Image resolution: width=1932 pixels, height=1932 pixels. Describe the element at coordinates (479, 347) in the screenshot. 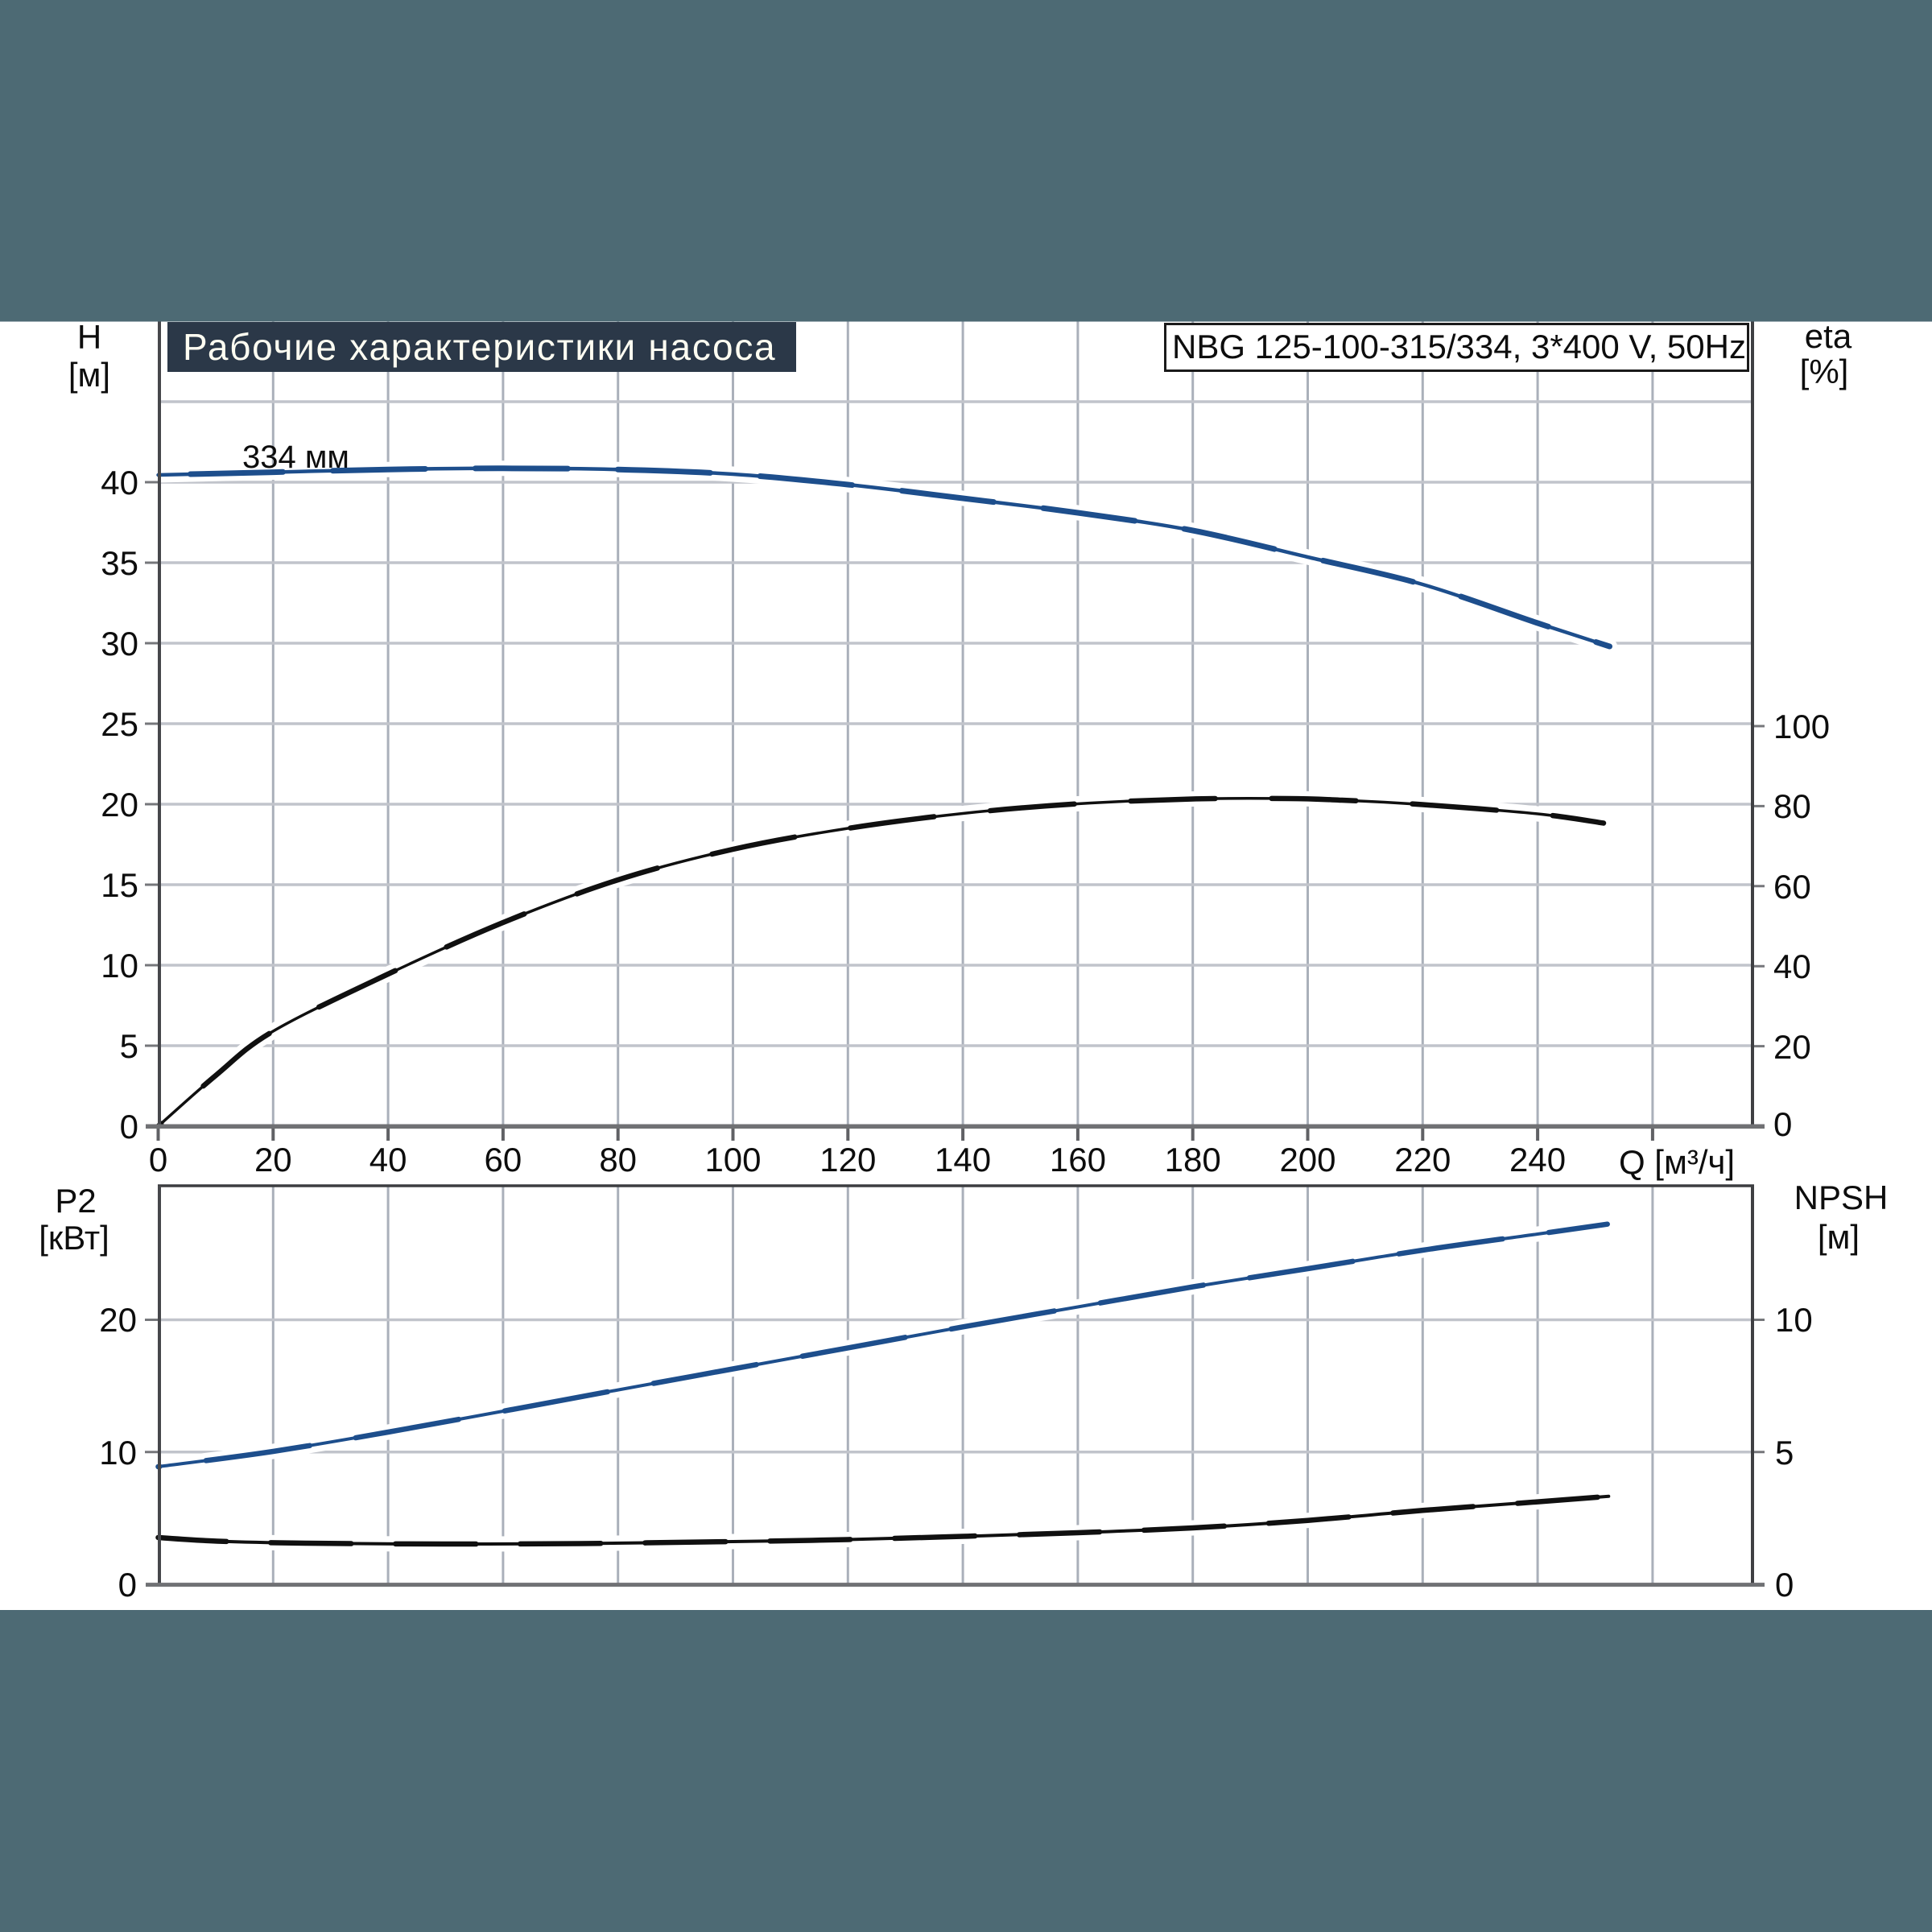

I see `svg-text: Рабочие характеристики насоса` at that location.